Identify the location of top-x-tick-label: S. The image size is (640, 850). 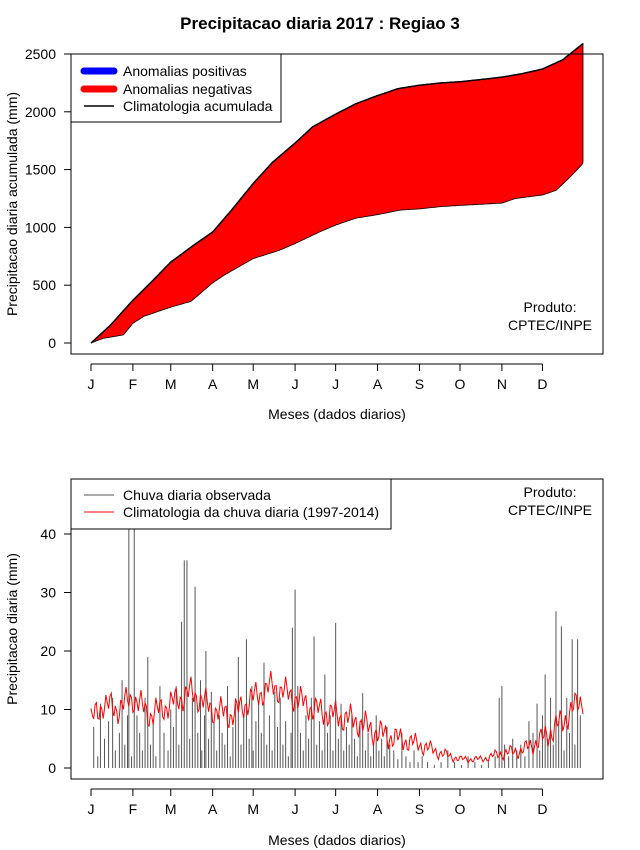
(419, 384).